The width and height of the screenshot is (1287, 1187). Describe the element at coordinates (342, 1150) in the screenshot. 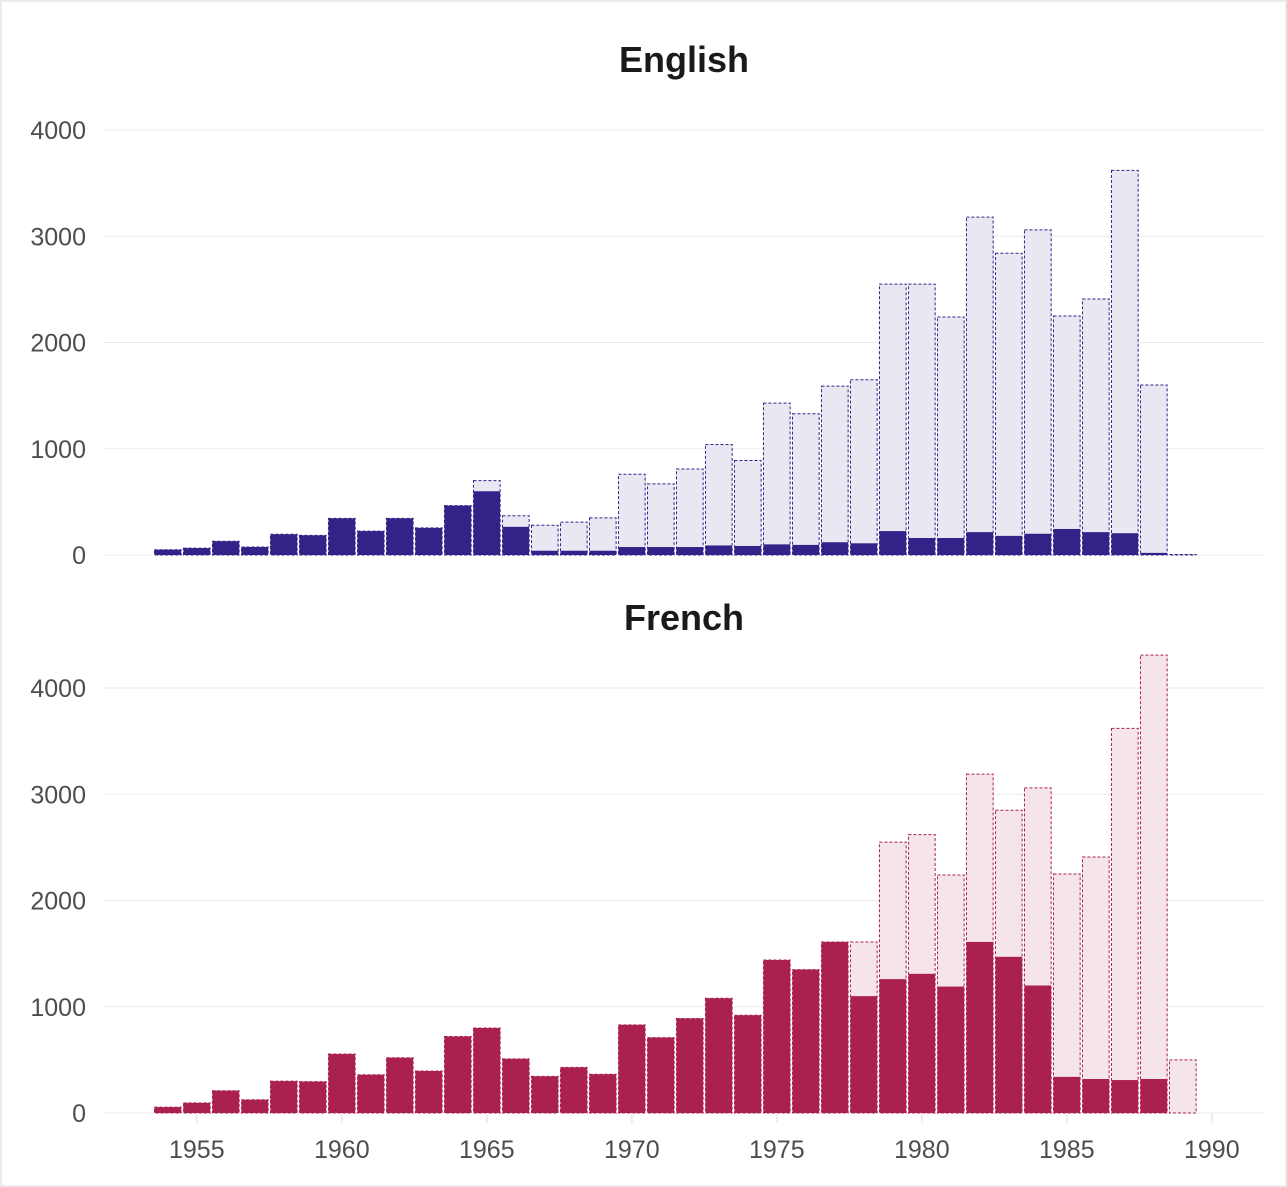

I see `x-tick-label: 1960` at that location.